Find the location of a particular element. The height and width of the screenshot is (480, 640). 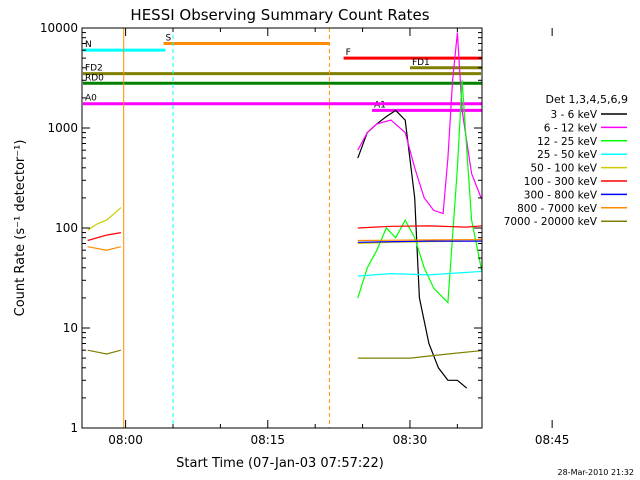

x-axis-label: Start Time (07-Jan-03 07:57:22) is located at coordinates (280, 463).